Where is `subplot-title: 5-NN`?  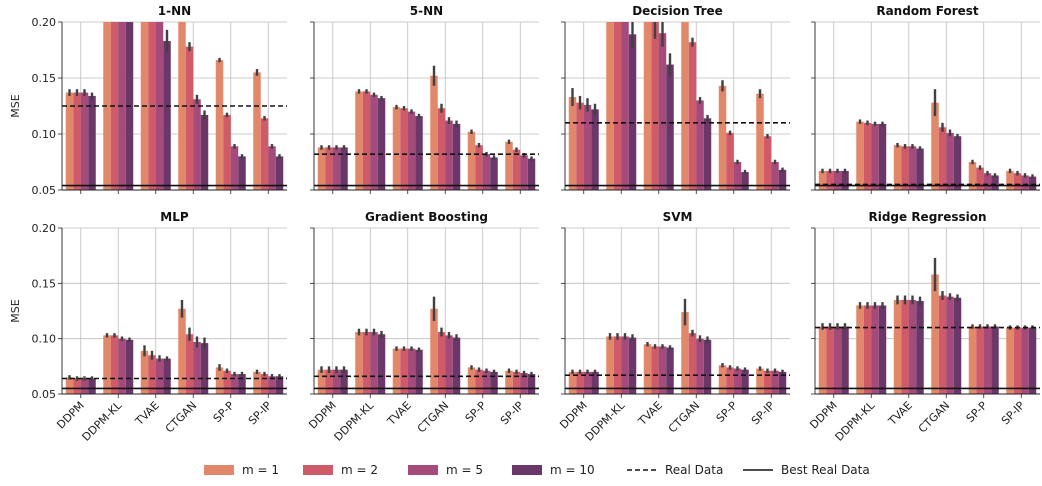 subplot-title: 5-NN is located at coordinates (426, 11).